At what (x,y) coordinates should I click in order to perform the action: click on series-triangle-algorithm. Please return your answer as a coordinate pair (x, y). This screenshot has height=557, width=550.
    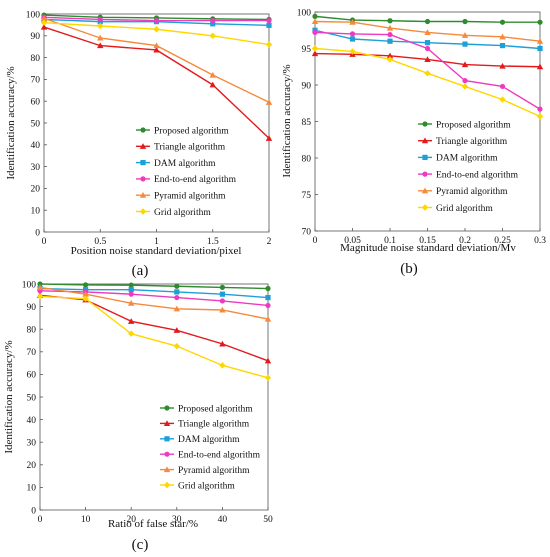
    Looking at the image, I should click on (156, 82).